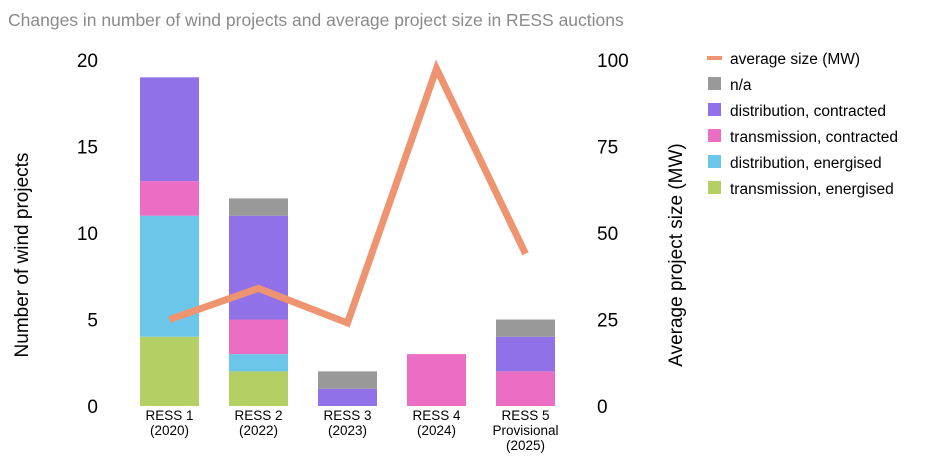 The image size is (936, 476). I want to click on y2-tick-label: 100, so click(613, 61).